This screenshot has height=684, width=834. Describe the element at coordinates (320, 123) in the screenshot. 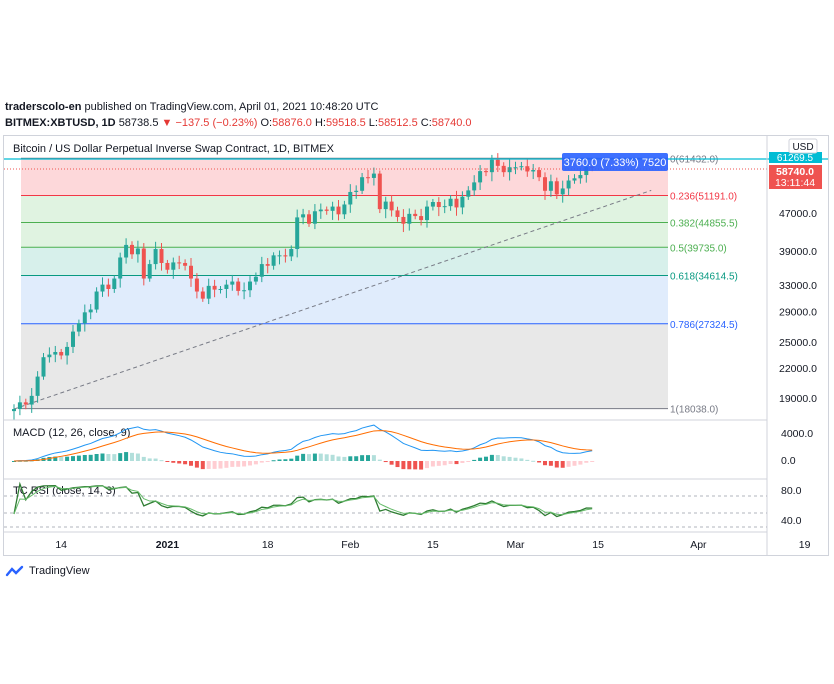

I see `high-label: H:` at that location.